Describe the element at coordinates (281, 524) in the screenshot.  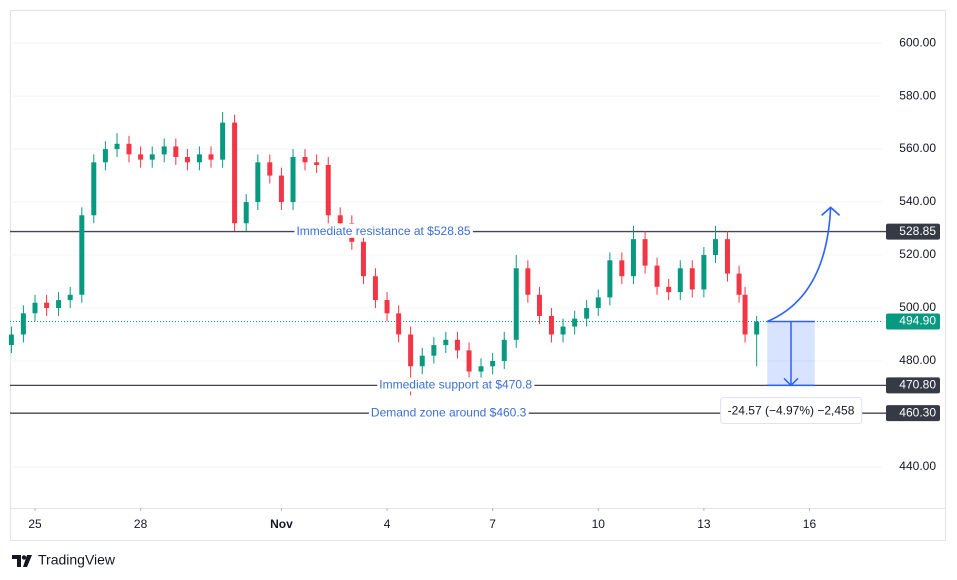
I see `x-tick-label: Nov` at that location.